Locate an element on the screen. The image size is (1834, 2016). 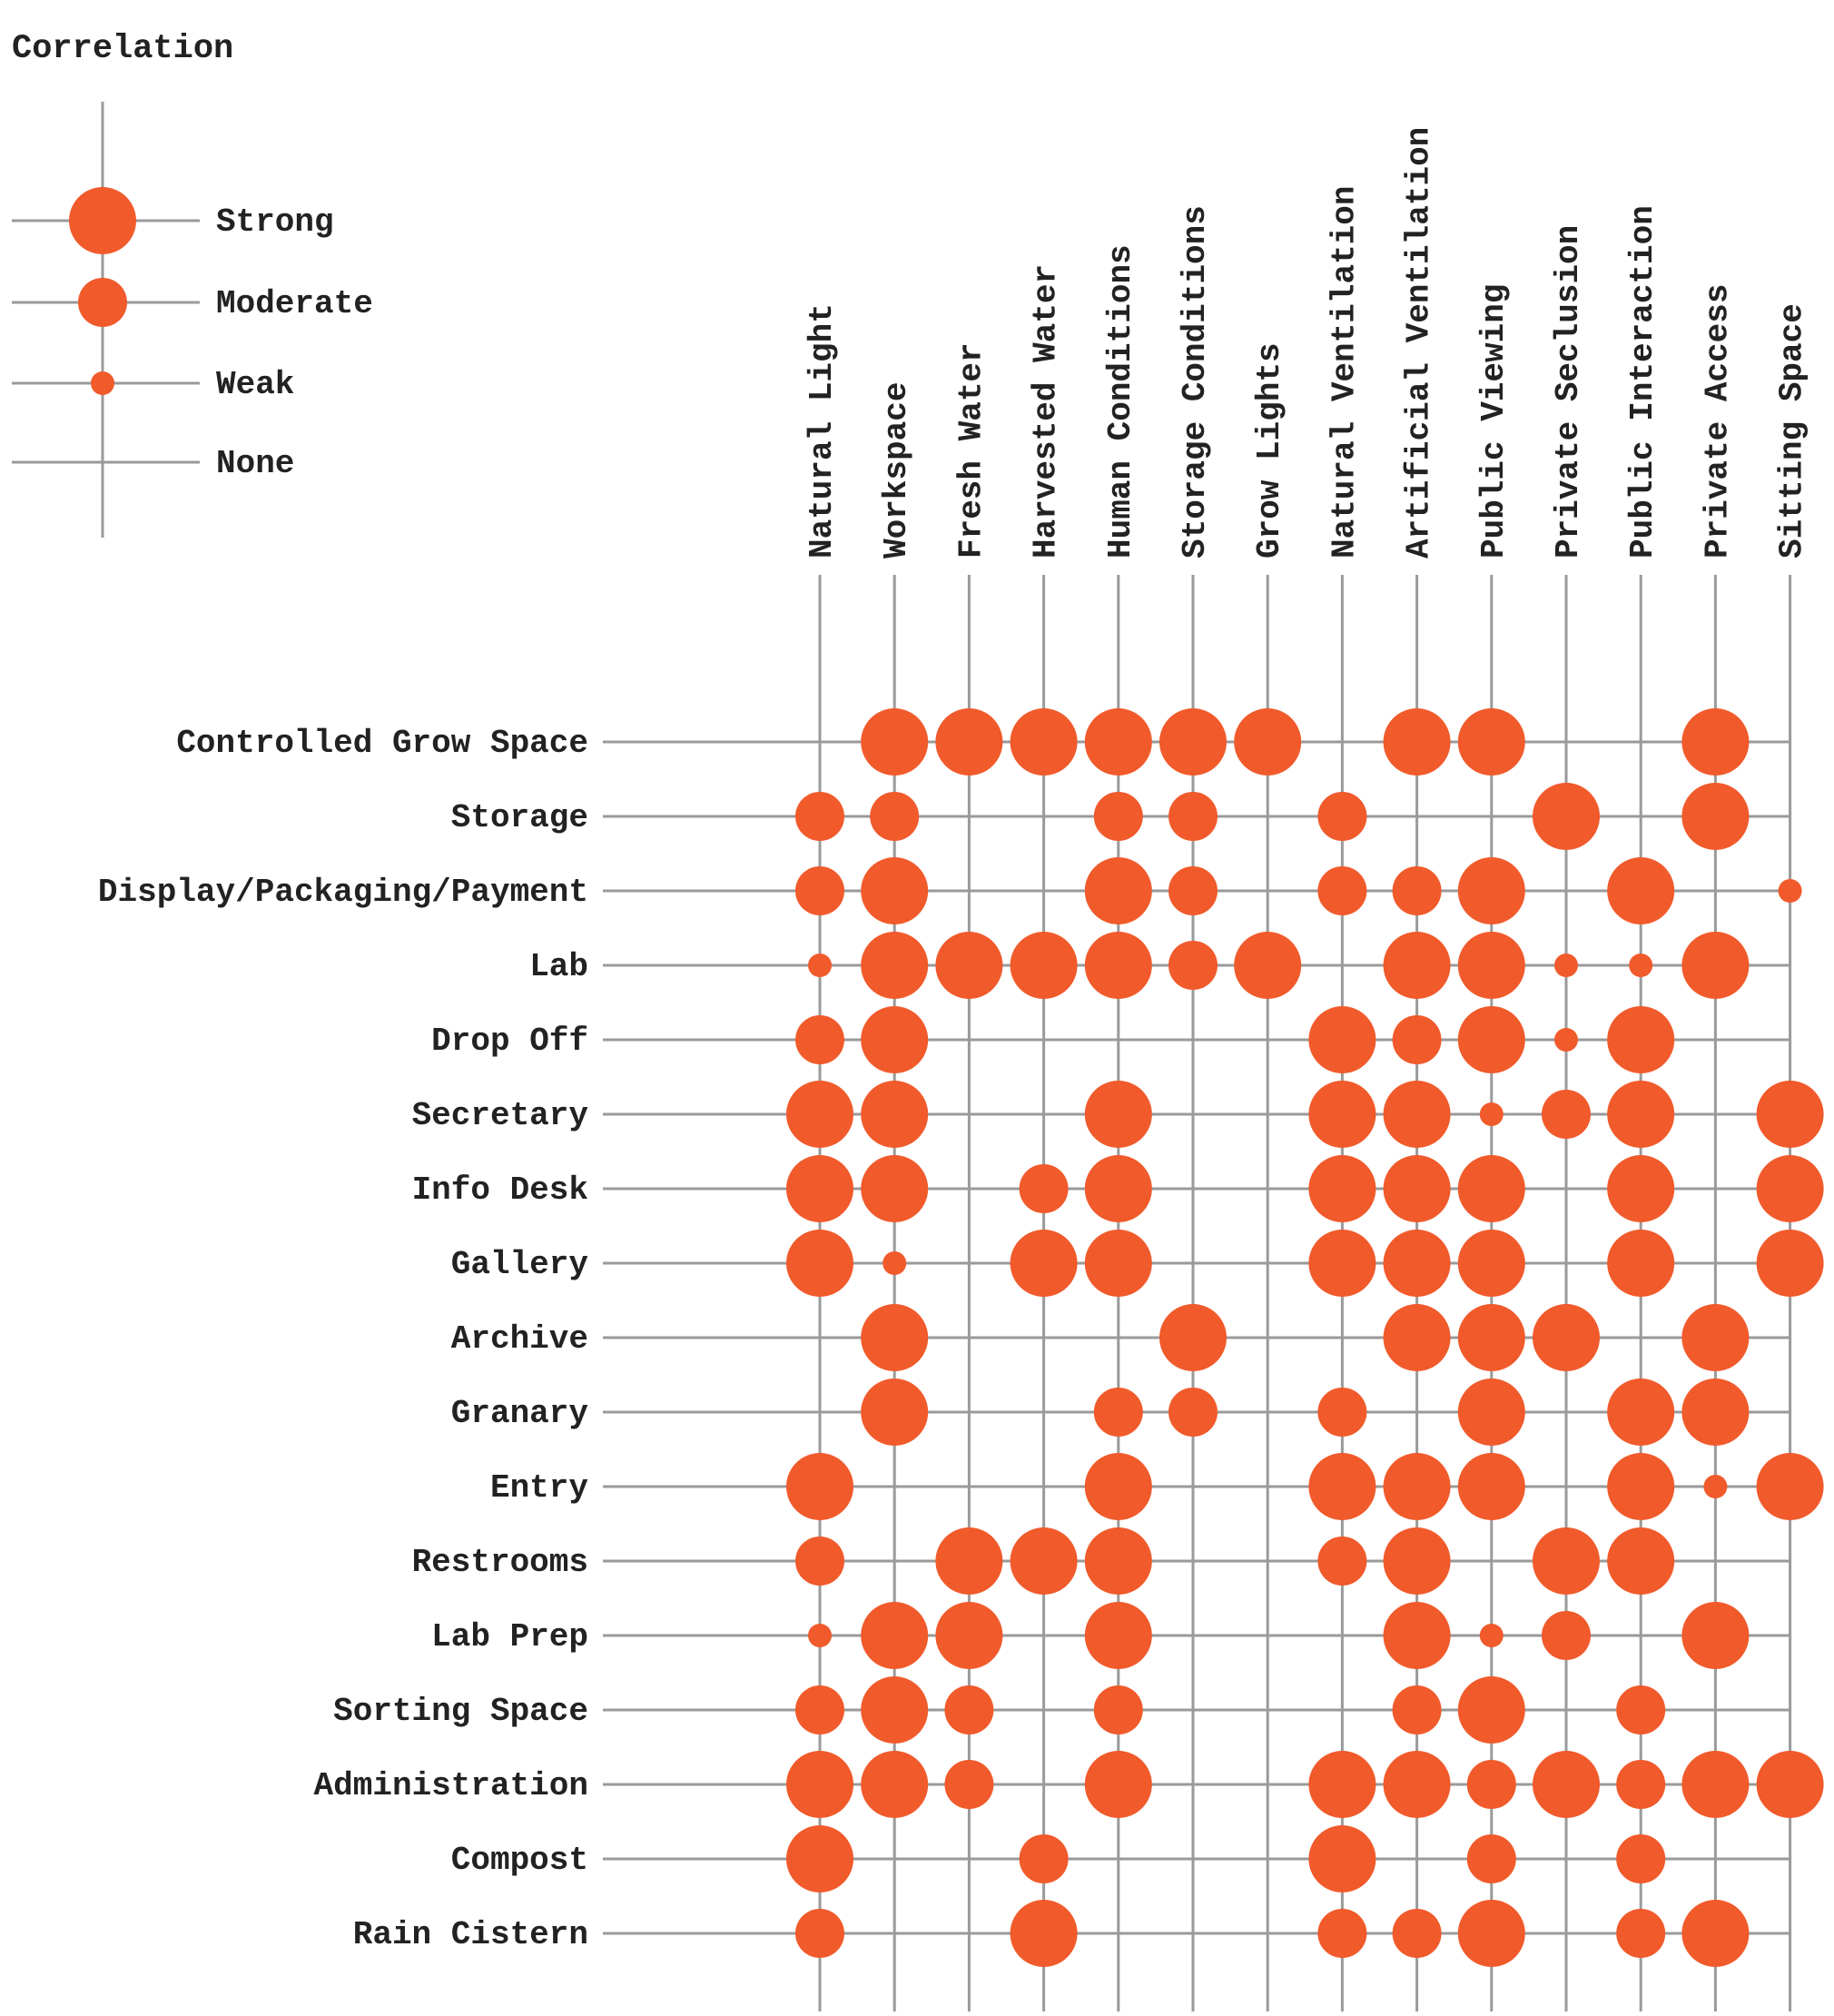
dot-gallery-sitting-space is located at coordinates (1790, 1264).